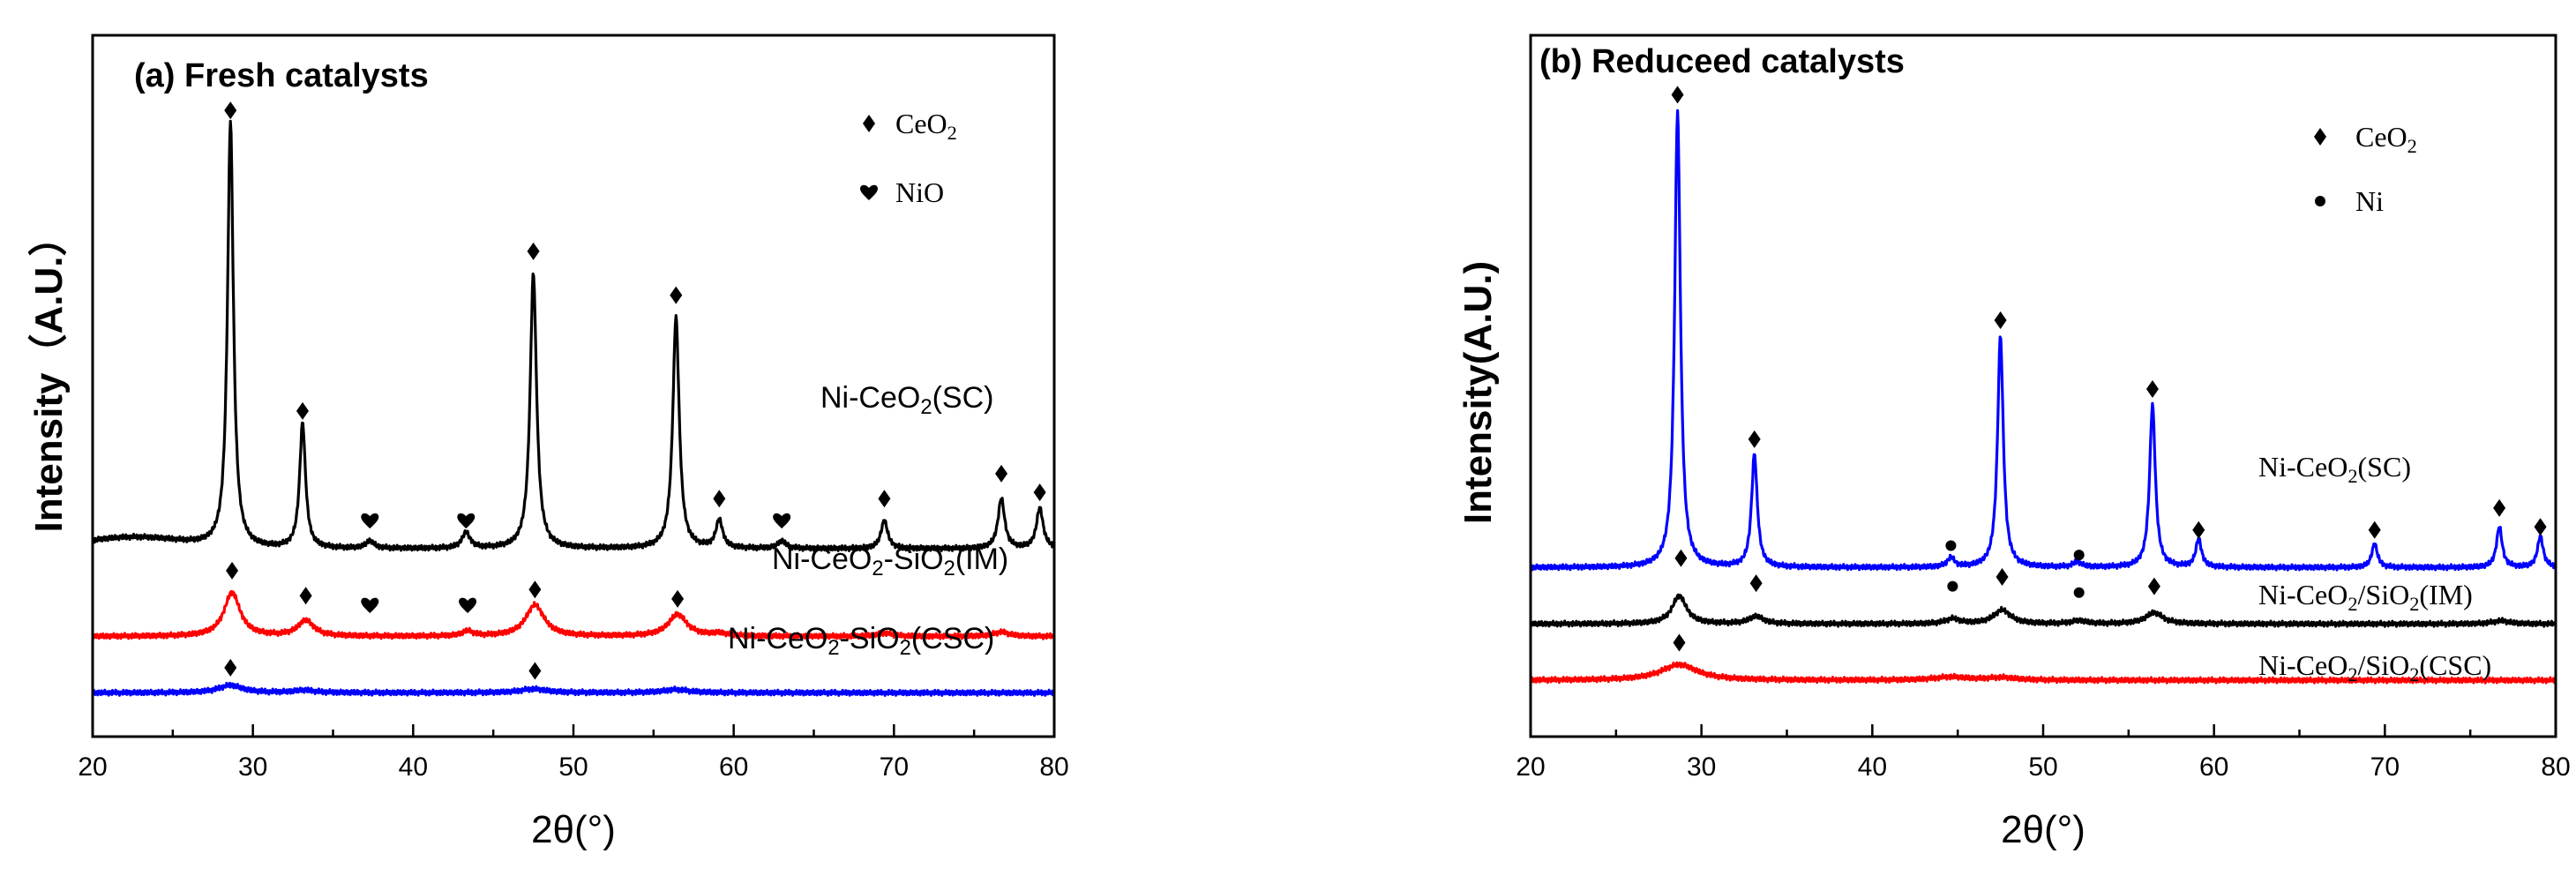  I want to click on series-label-1: Ni-CeO2-SiO2(IM), so click(890, 561).